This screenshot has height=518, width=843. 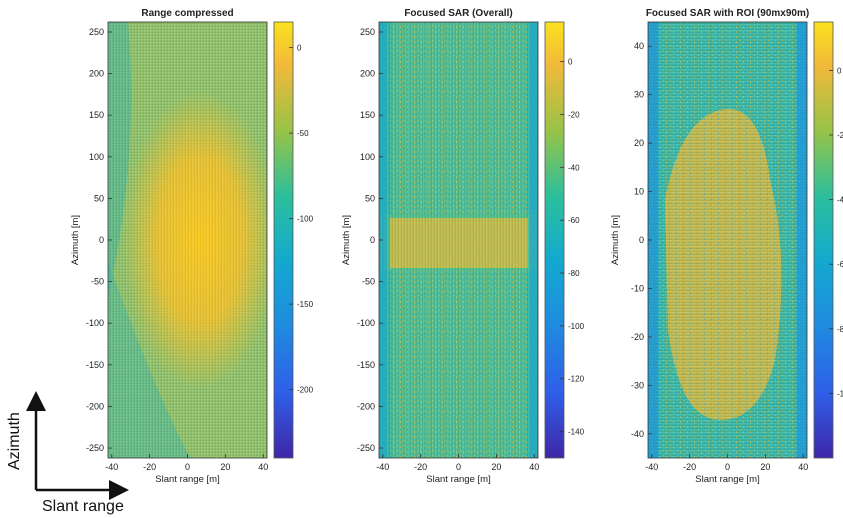 What do you see at coordinates (727, 479) in the screenshot?
I see `panel-3-xlabel: Slant range [m]` at bounding box center [727, 479].